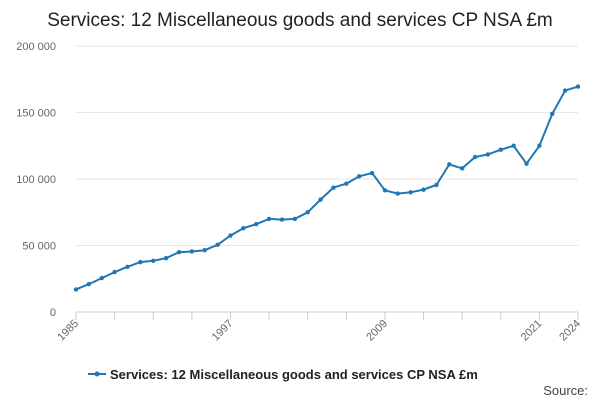  Describe the element at coordinates (565, 390) in the screenshot. I see `source-label: Source:` at that location.